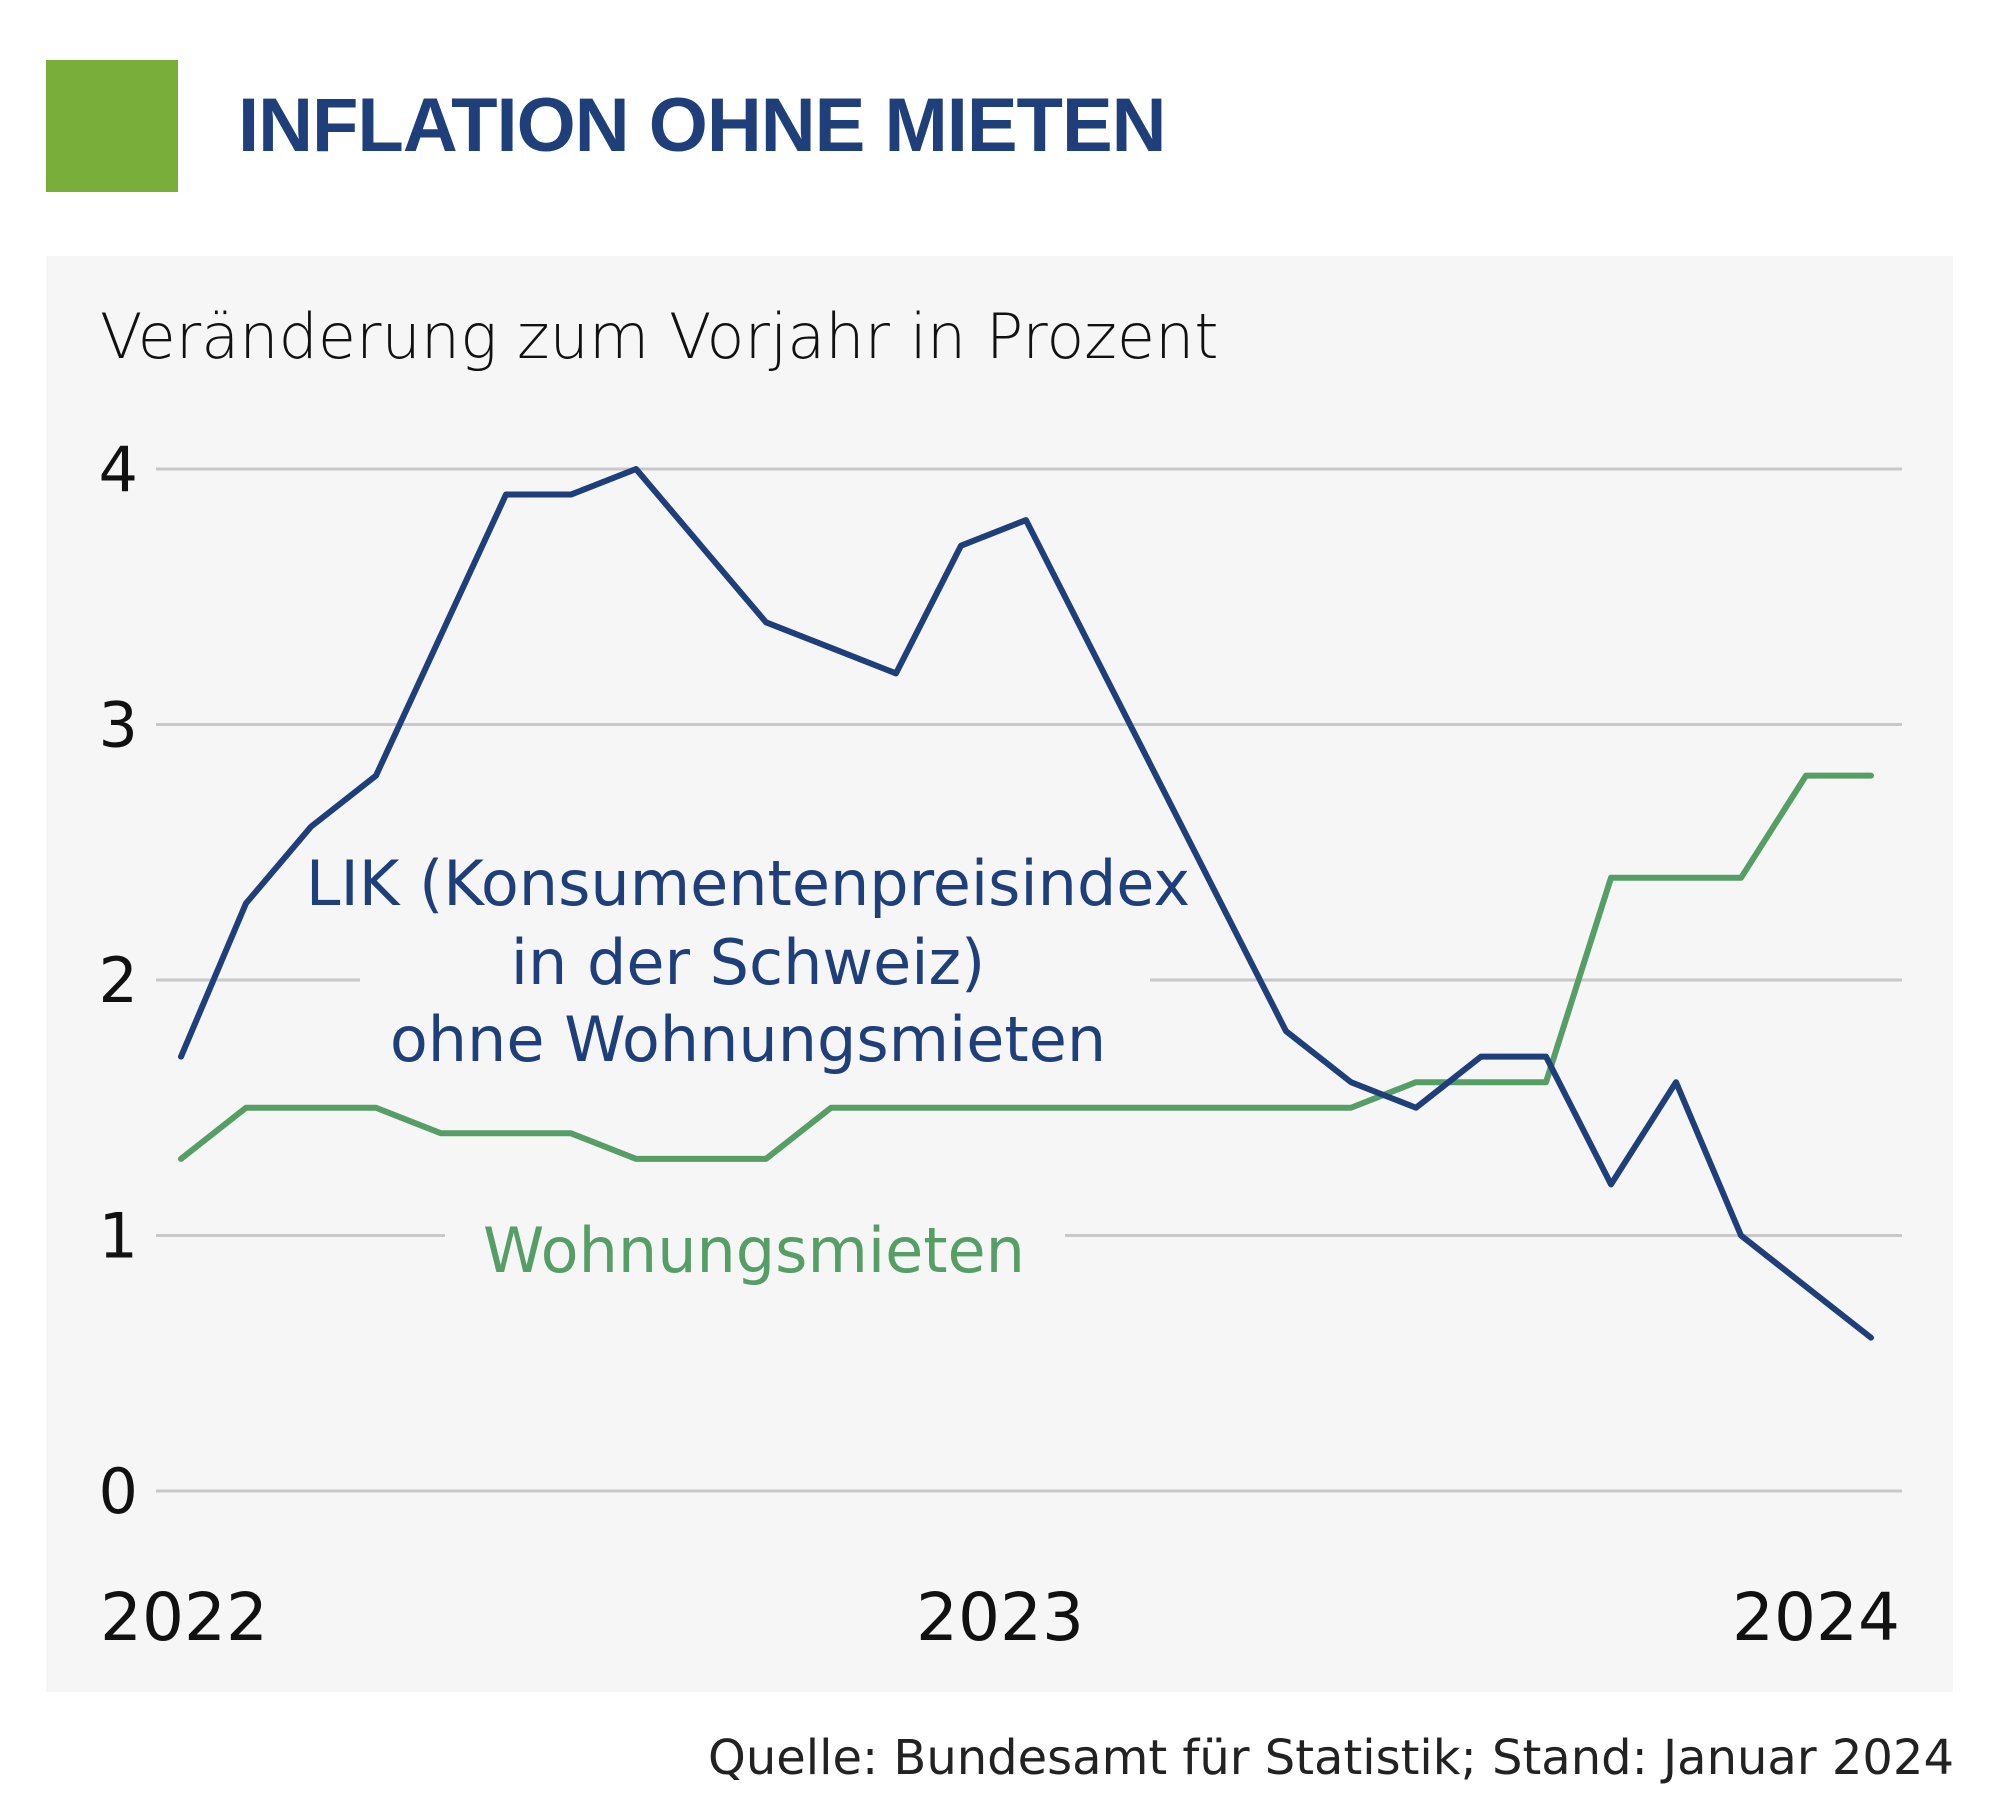 This screenshot has height=1810, width=1994. I want to click on x-tick-label: 2022, so click(184, 1617).